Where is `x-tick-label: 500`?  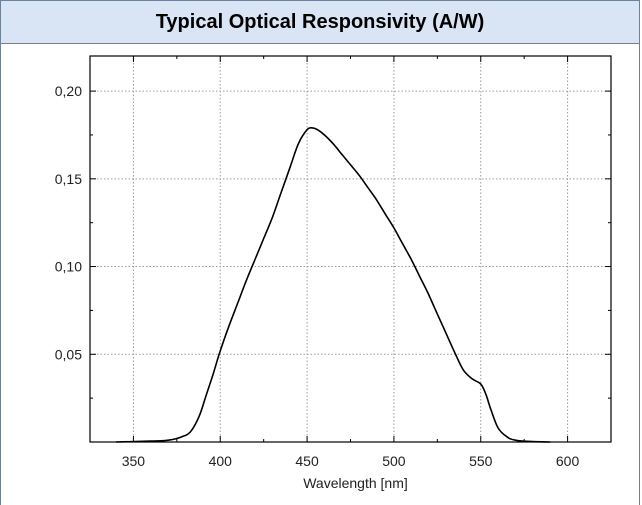
x-tick-label: 500 is located at coordinates (394, 461).